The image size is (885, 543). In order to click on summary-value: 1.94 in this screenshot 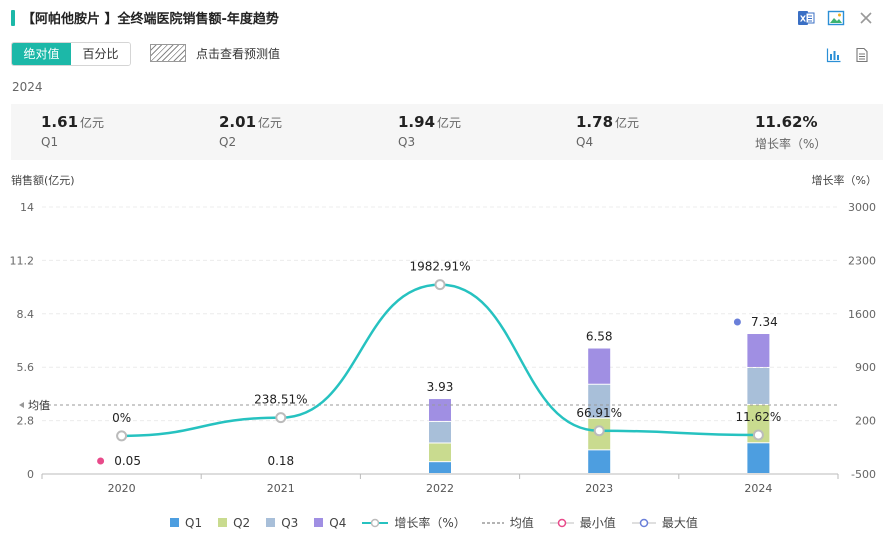, I will do `click(417, 122)`.